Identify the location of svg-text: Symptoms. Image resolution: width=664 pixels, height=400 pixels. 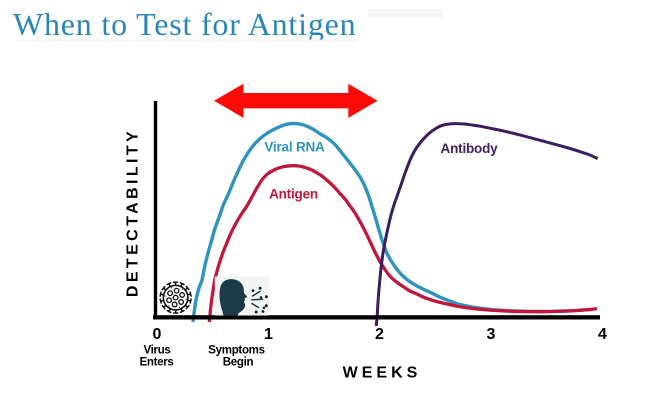
(236, 351).